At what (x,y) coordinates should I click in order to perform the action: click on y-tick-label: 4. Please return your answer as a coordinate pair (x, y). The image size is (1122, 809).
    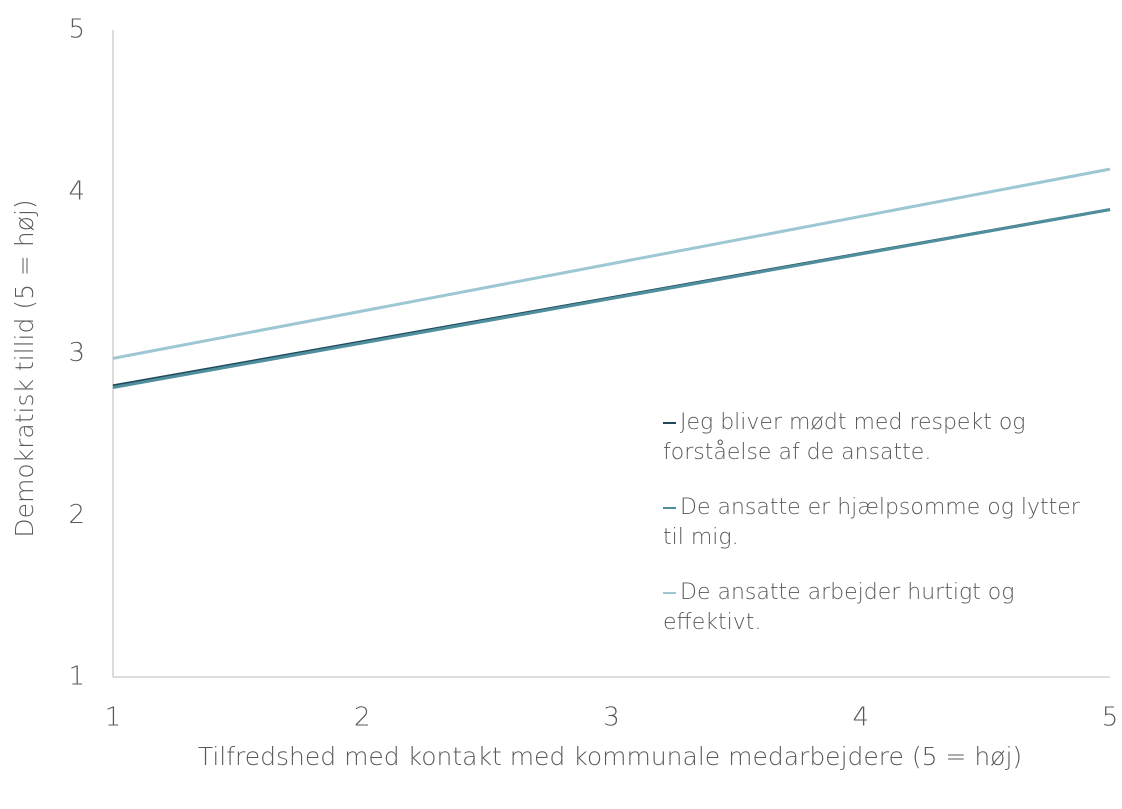
    Looking at the image, I should click on (76, 191).